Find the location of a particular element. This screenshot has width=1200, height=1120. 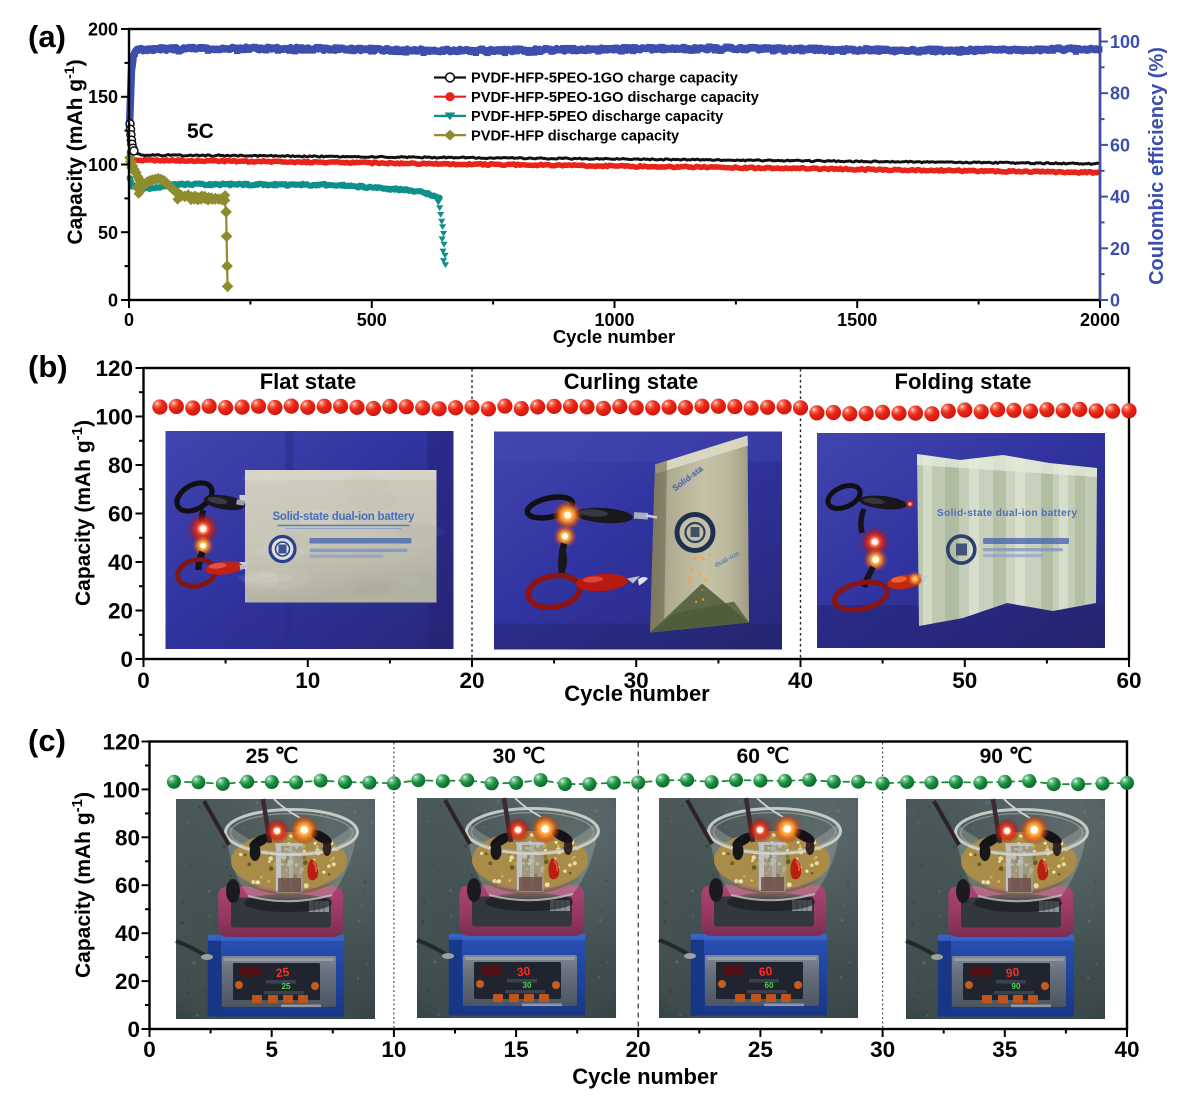

svg-text: 150 is located at coordinates (103, 97).